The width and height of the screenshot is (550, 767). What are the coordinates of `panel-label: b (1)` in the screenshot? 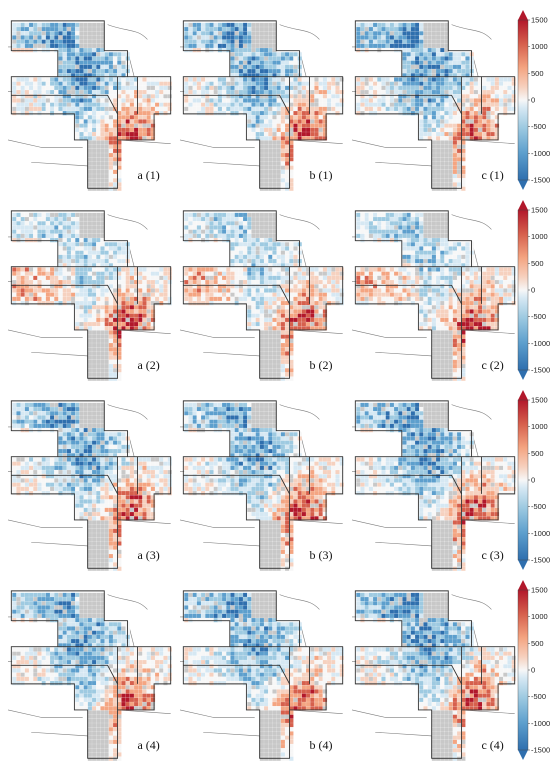 It's located at (320, 175).